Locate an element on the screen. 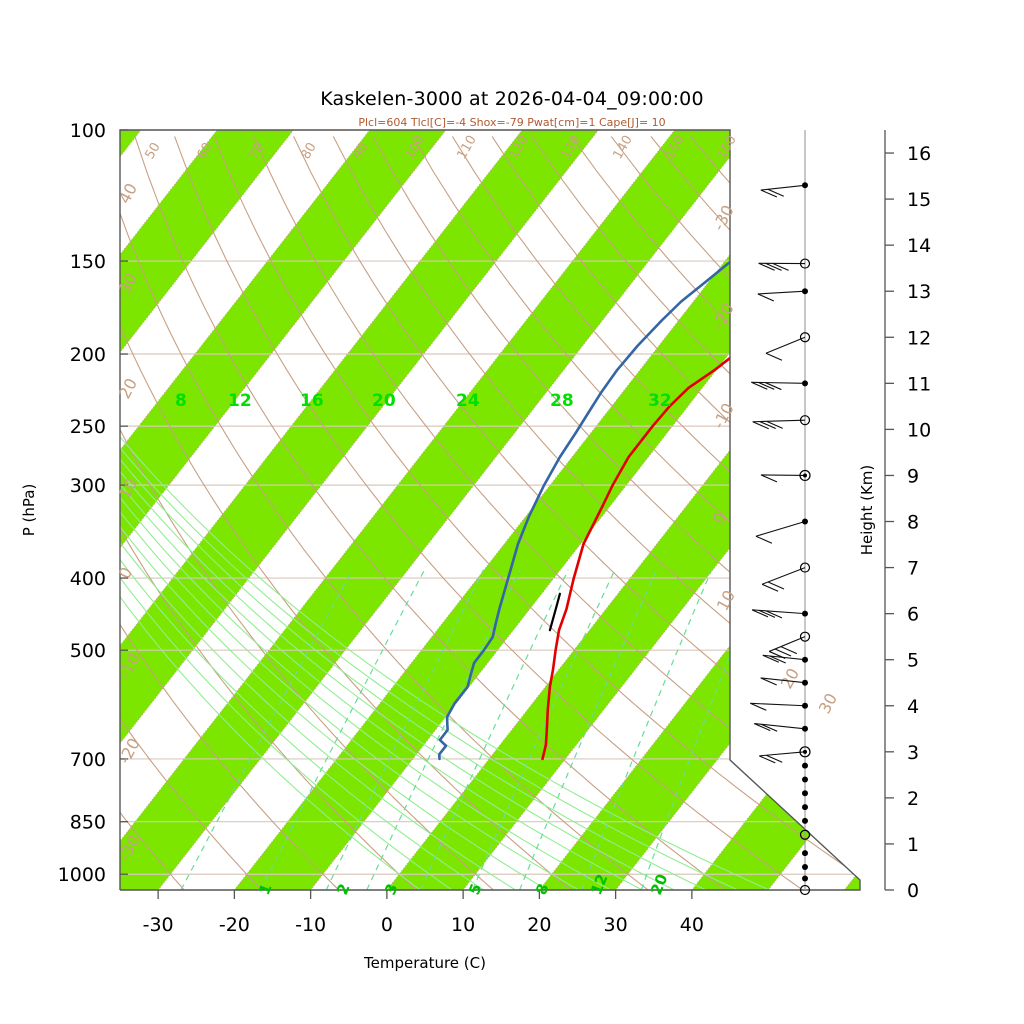 The image size is (1024, 1024). pressure-tick-label: 400 is located at coordinates (88, 579).